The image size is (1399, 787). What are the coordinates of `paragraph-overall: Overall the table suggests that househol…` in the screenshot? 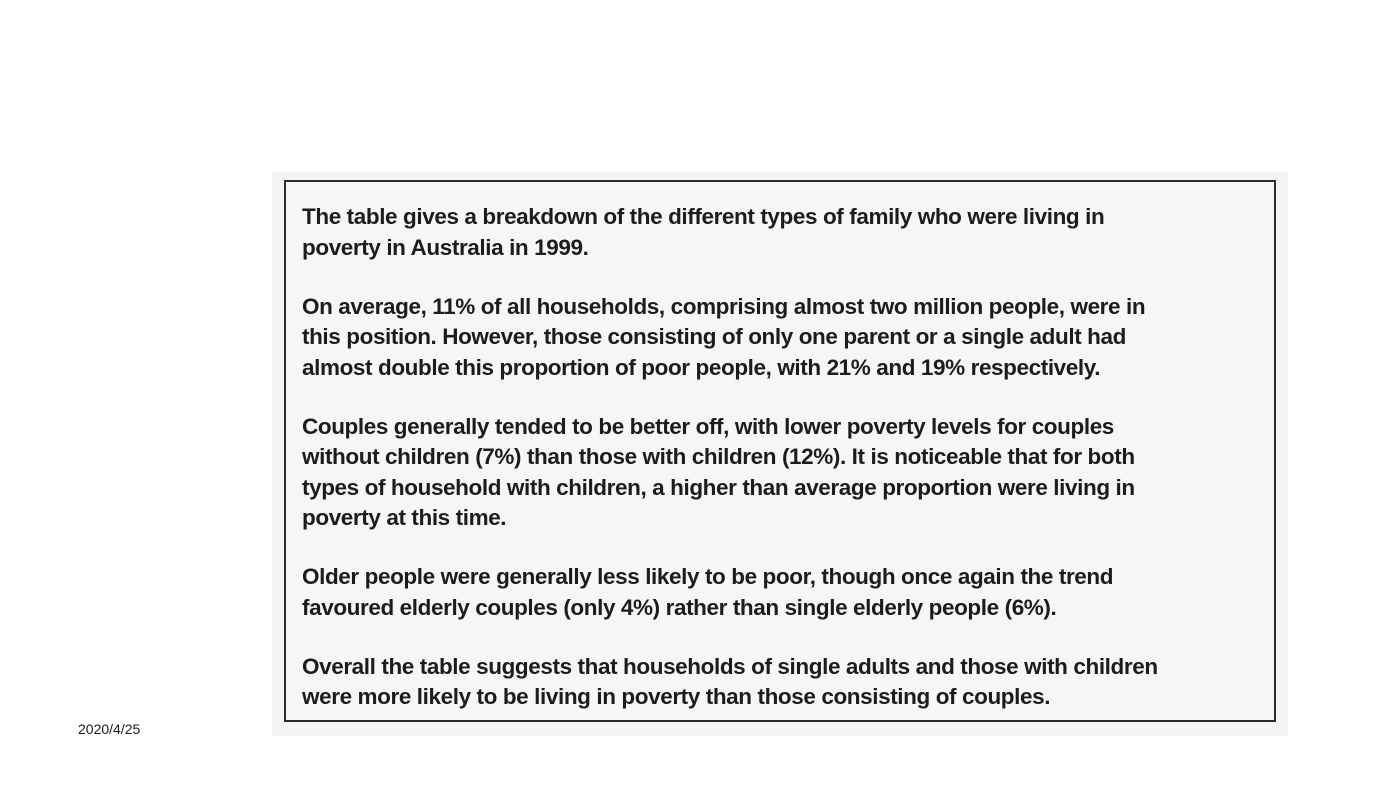 It's located at (730, 681).